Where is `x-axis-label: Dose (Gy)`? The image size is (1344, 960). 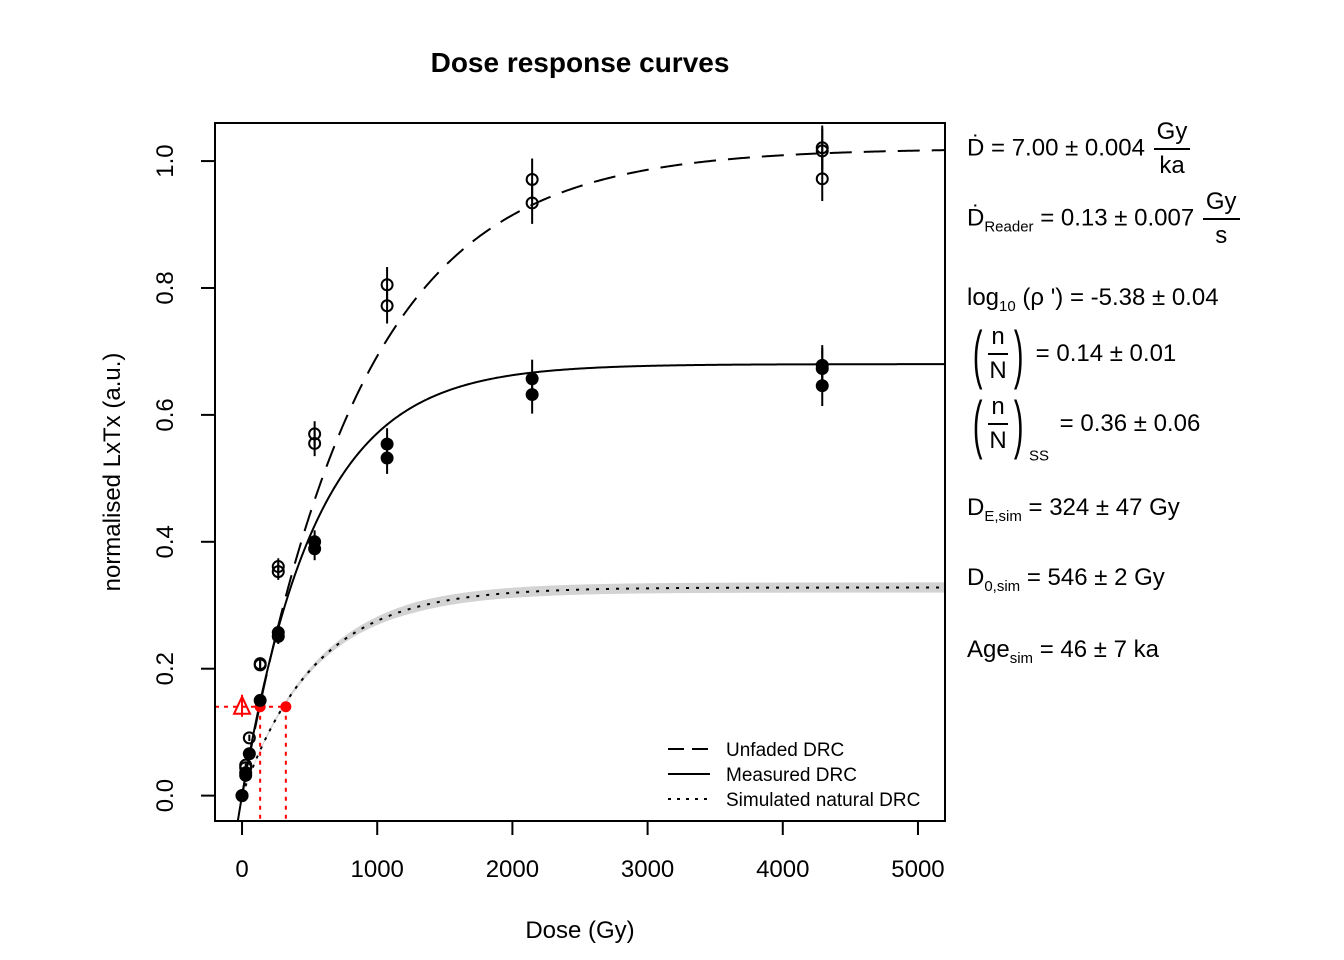
x-axis-label: Dose (Gy) is located at coordinates (579, 930).